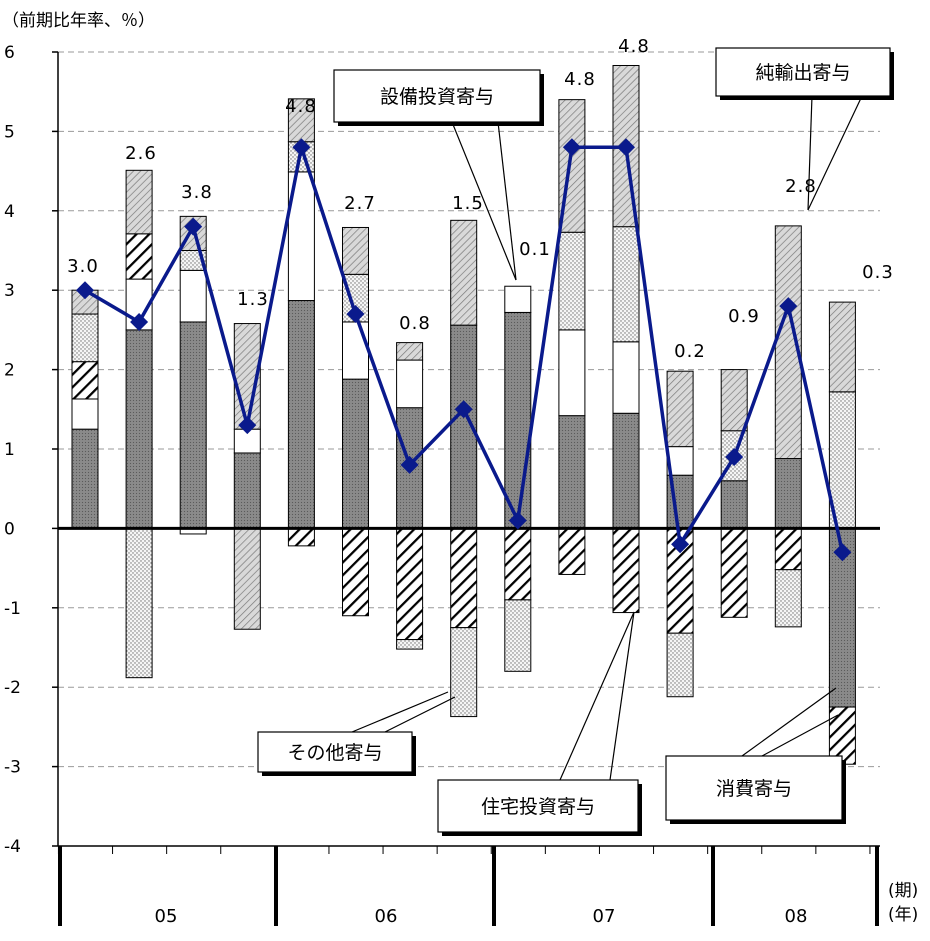 Image resolution: width=930 pixels, height=941 pixels. I want to click on gdp-value-label: 2.6, so click(141, 153).